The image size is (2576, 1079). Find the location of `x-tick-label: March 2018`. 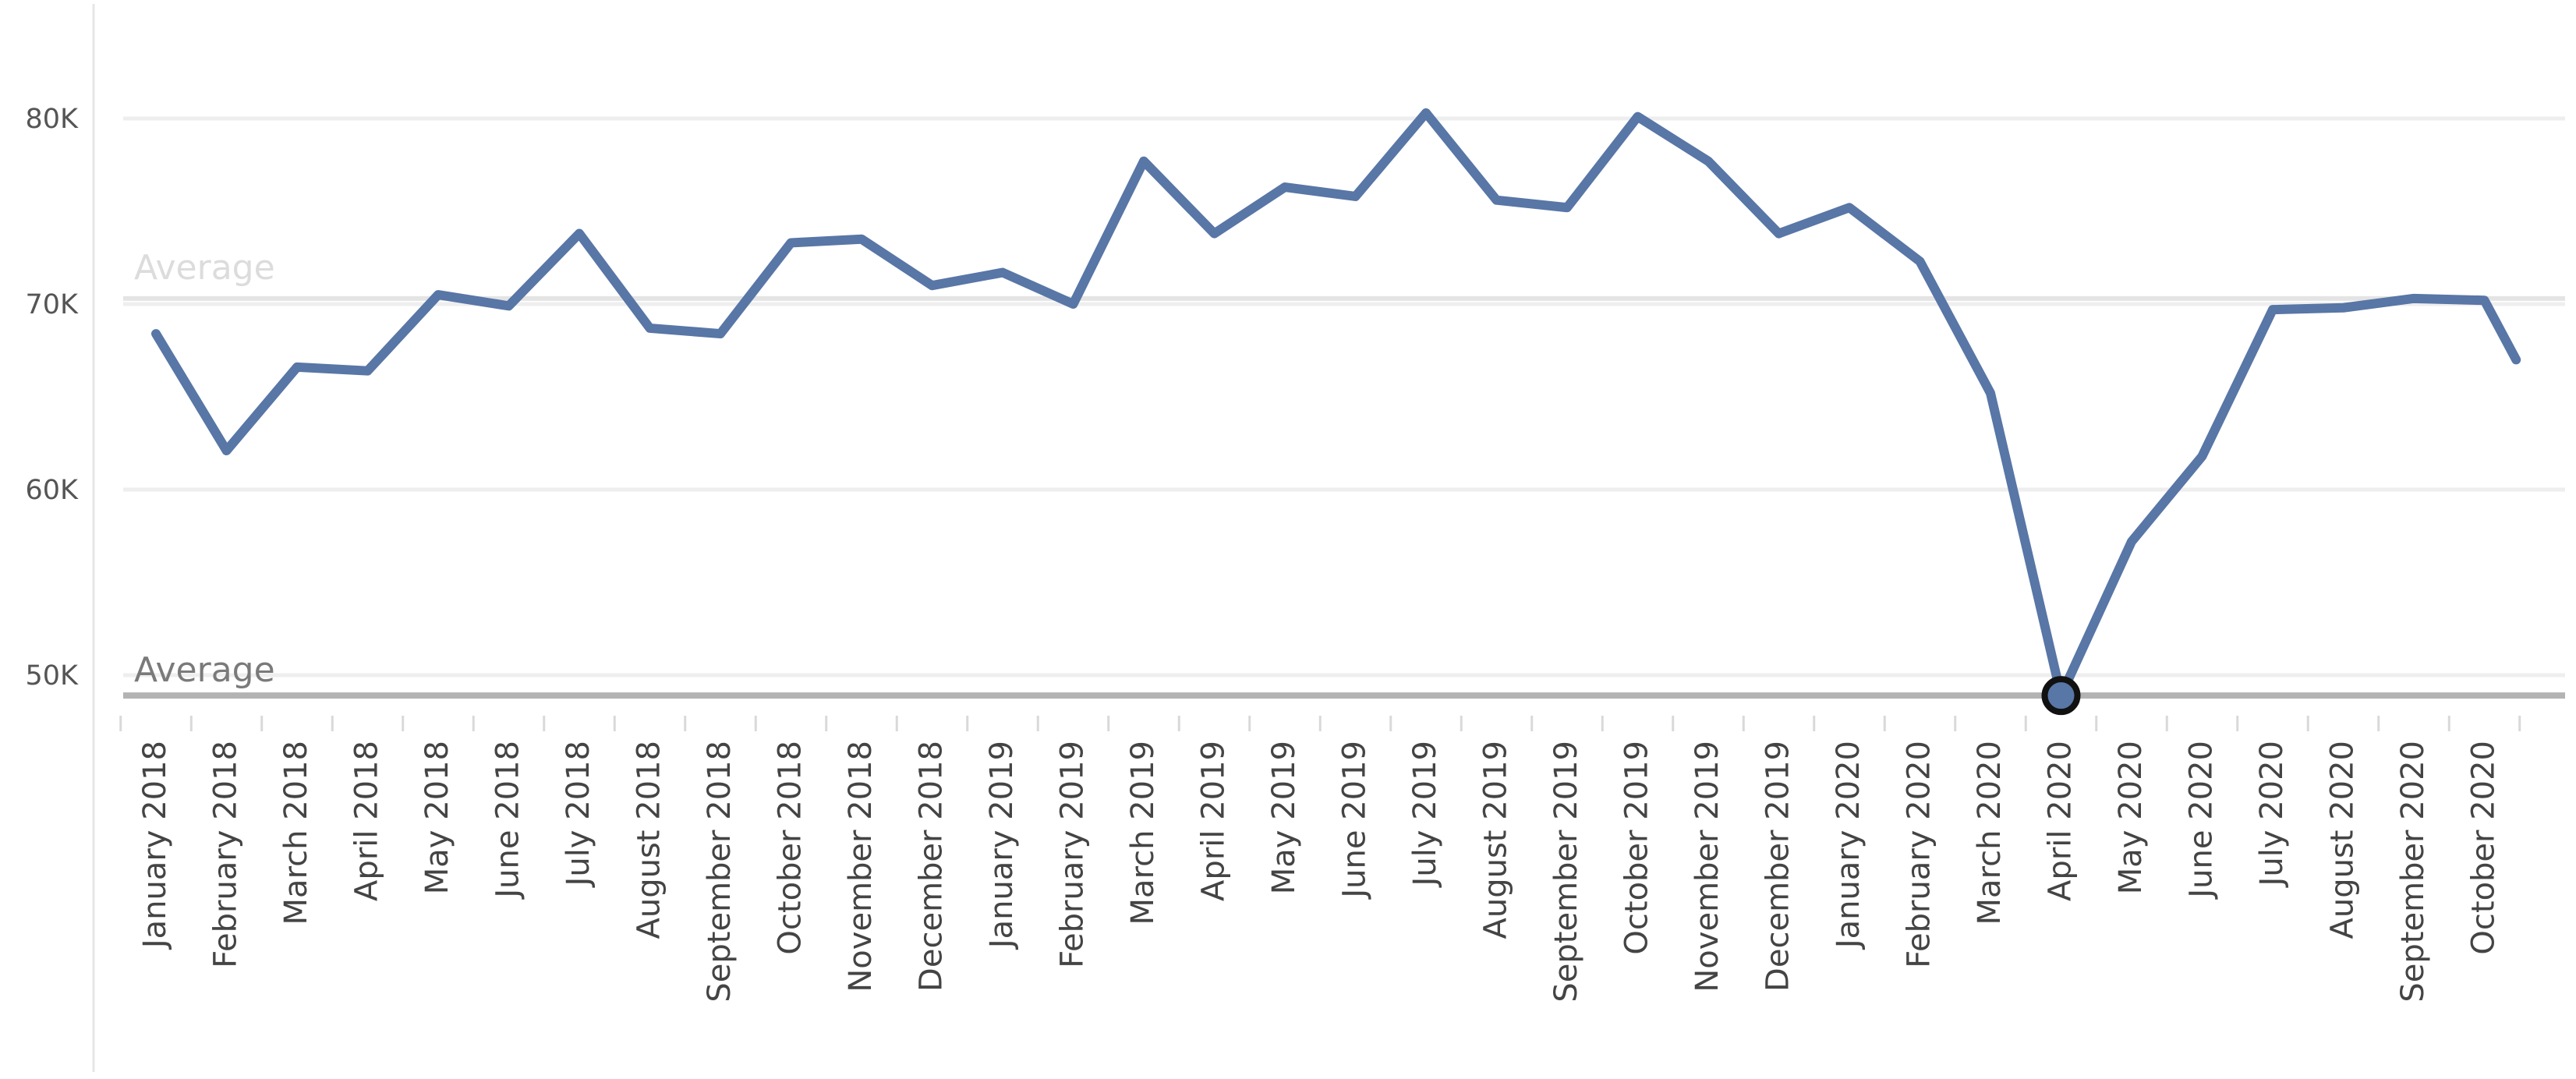

x-tick-label: March 2018 is located at coordinates (296, 833).